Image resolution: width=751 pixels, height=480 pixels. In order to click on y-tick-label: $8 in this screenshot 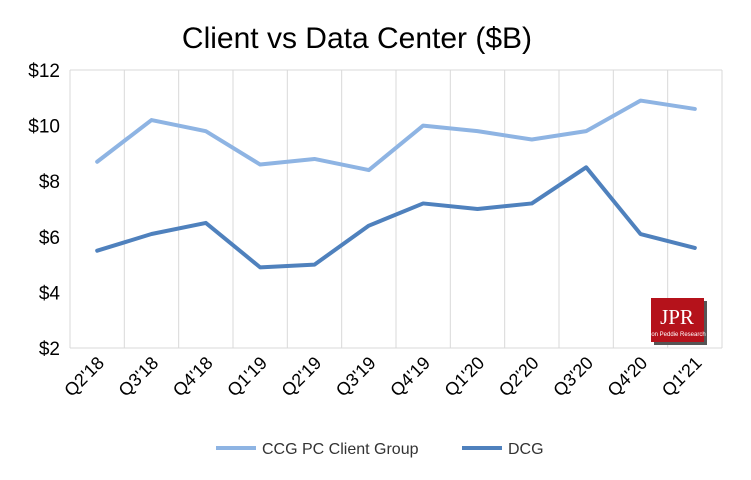, I will do `click(49, 182)`.